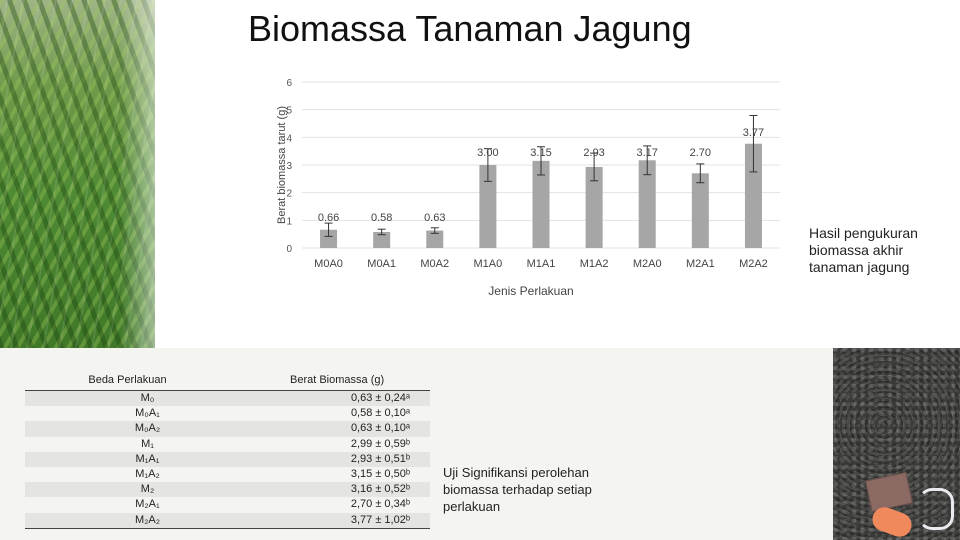  Describe the element at coordinates (381, 264) in the screenshot. I see `x-tick-label: M0A1` at that location.